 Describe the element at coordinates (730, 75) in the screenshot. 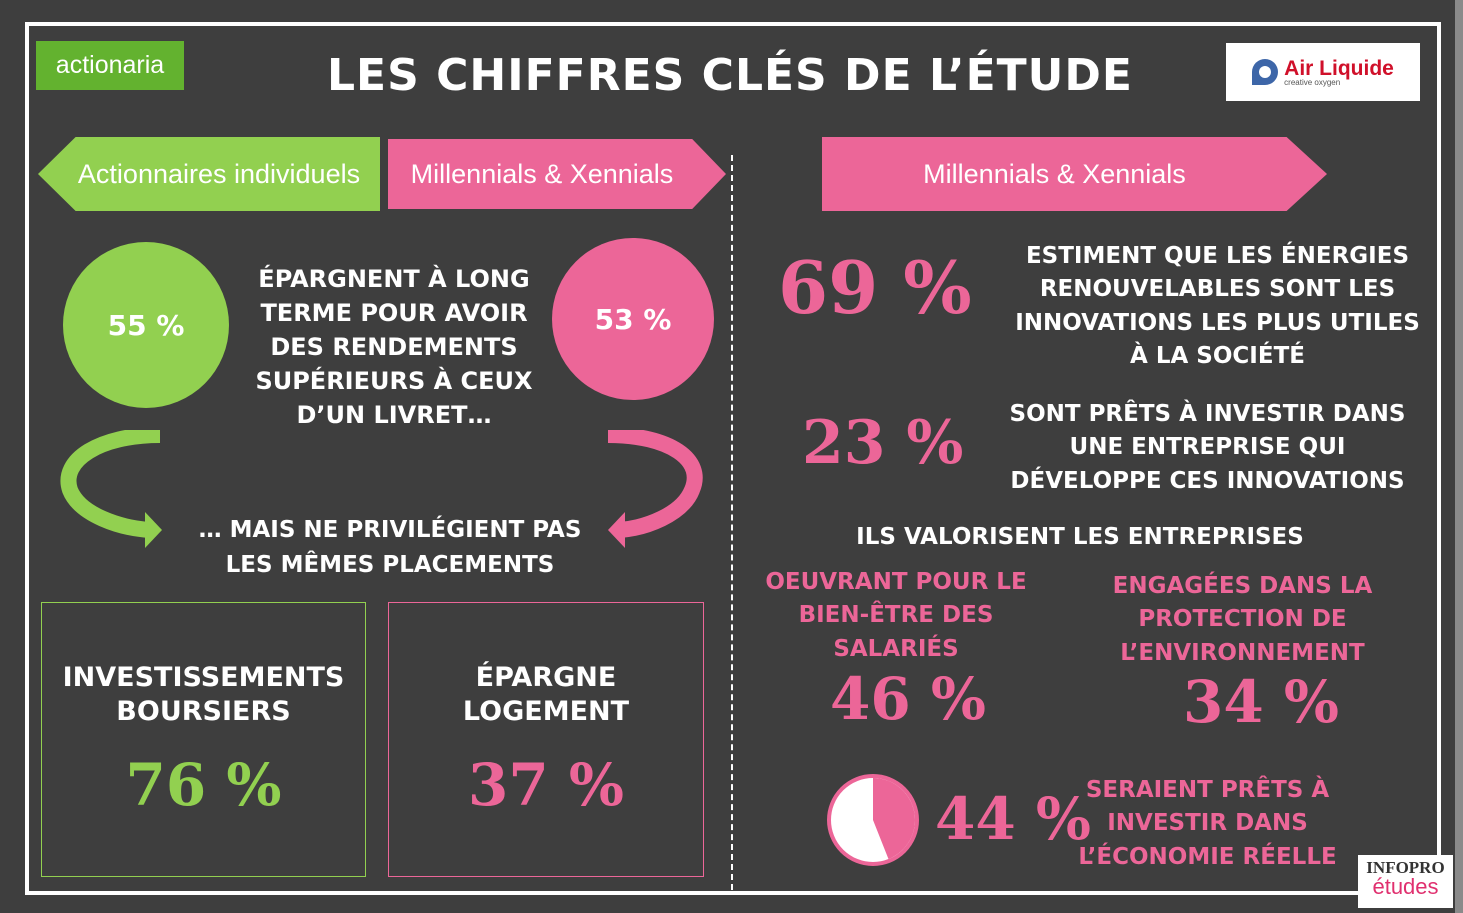

I see `page-title: LES CHIFFRES CLÉS DE L’ÉTUDE` at that location.